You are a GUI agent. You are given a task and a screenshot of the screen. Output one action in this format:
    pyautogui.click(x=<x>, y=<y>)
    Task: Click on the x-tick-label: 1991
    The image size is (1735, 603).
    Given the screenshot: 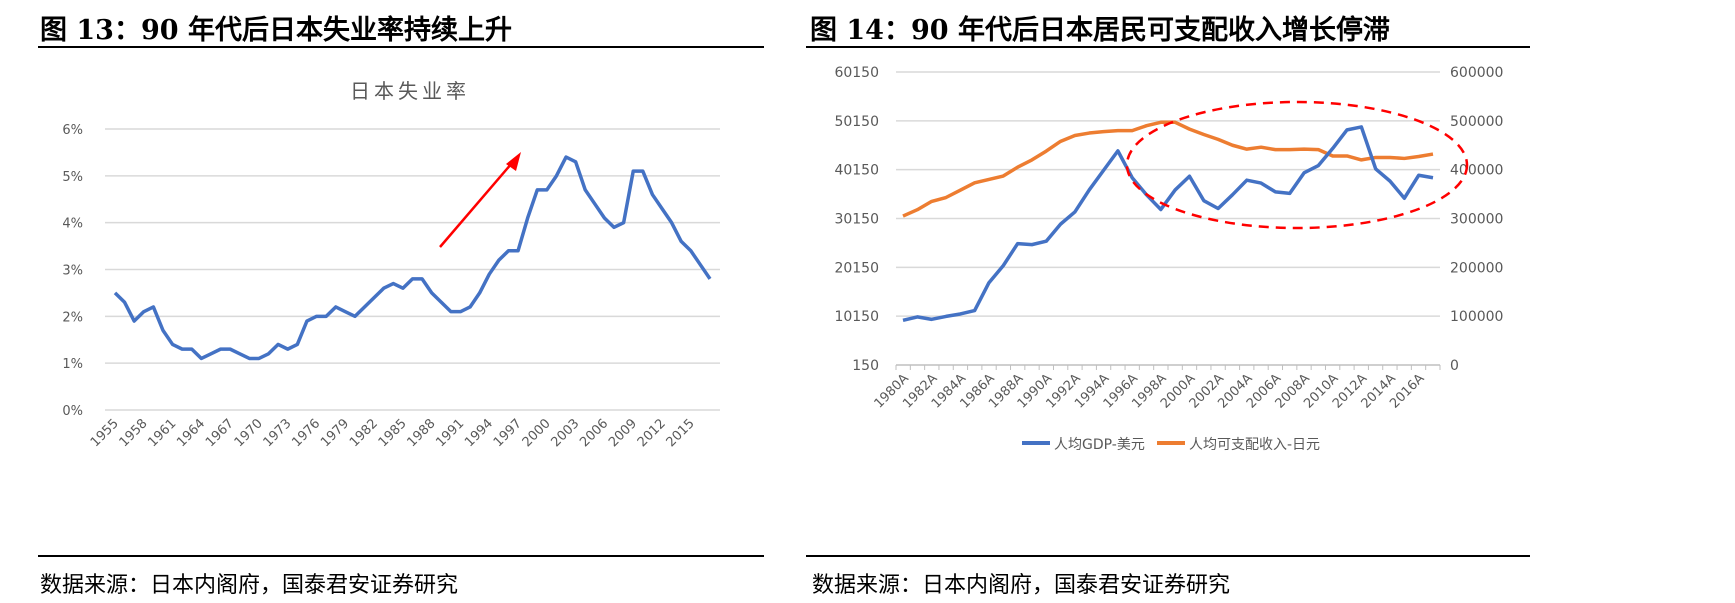 What is the action you would take?
    pyautogui.click(x=450, y=433)
    